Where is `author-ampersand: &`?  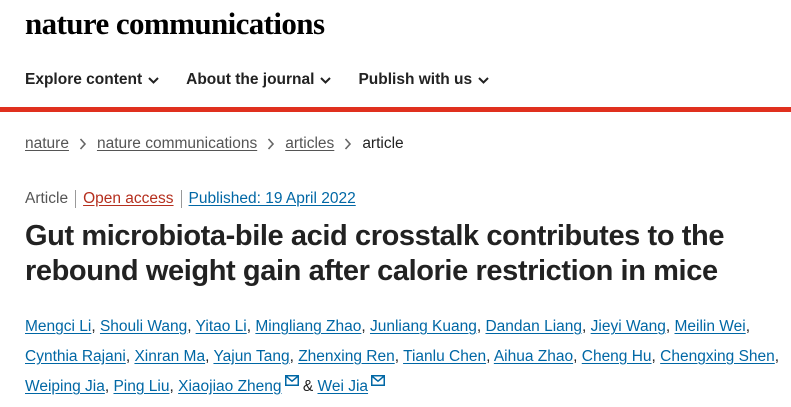 author-ampersand: & is located at coordinates (308, 386).